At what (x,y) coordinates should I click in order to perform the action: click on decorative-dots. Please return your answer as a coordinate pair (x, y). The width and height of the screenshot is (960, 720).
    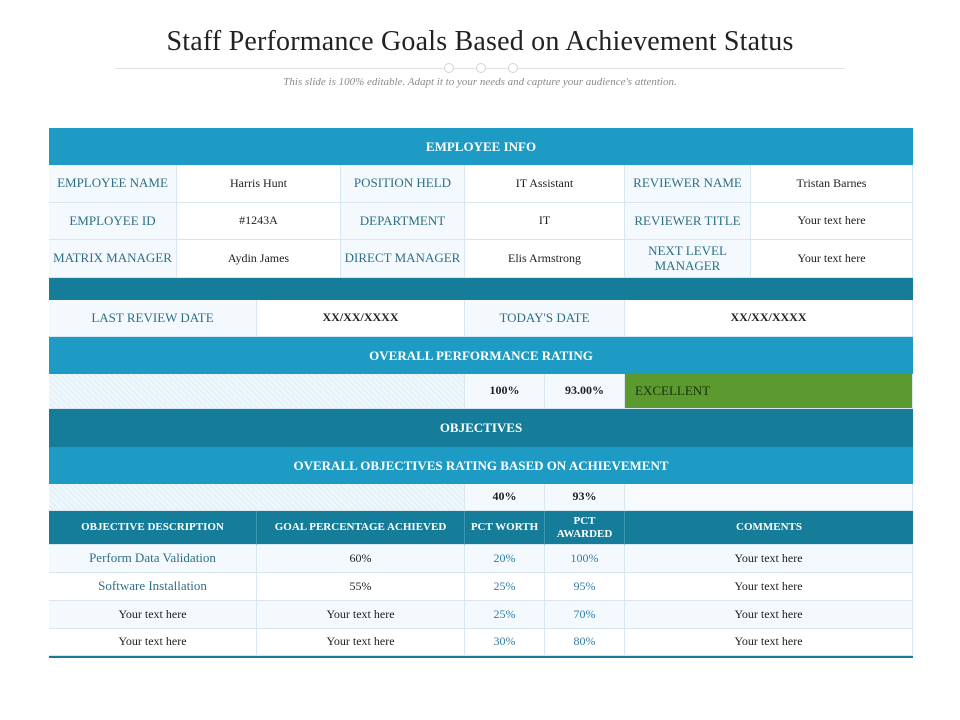
    Looking at the image, I should click on (480, 69).